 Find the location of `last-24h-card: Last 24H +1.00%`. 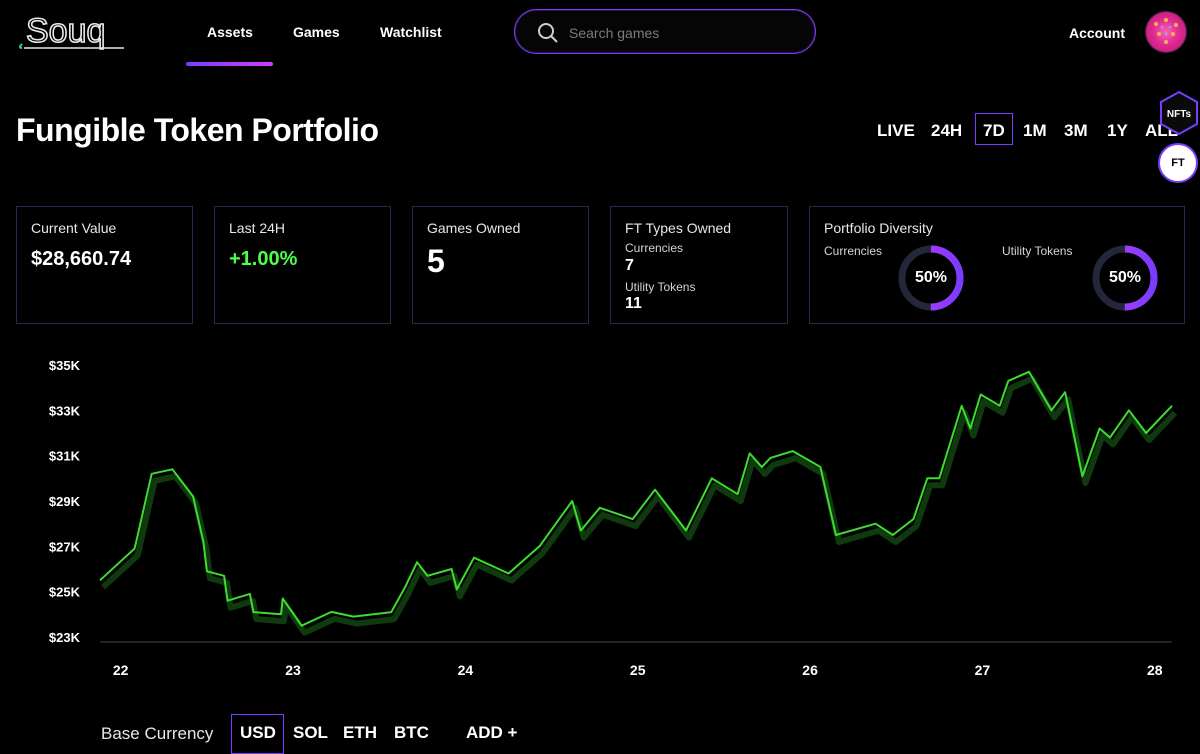

last-24h-card: Last 24H +1.00% is located at coordinates (302, 265).